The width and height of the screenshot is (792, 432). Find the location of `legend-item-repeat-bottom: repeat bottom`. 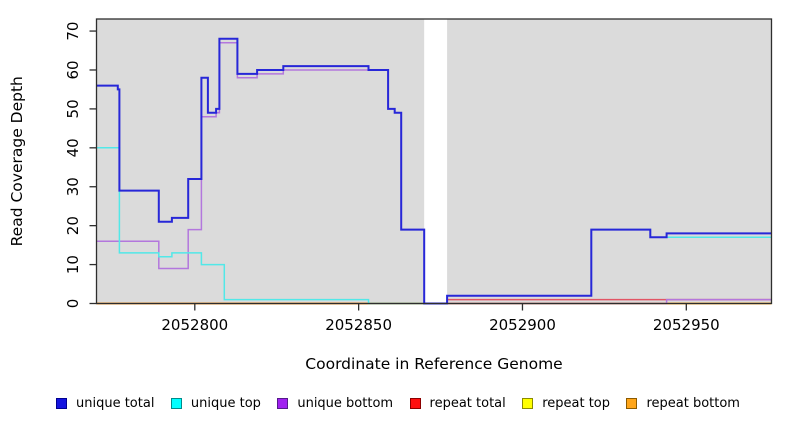

legend-item-repeat-bottom: repeat bottom is located at coordinates (683, 403).